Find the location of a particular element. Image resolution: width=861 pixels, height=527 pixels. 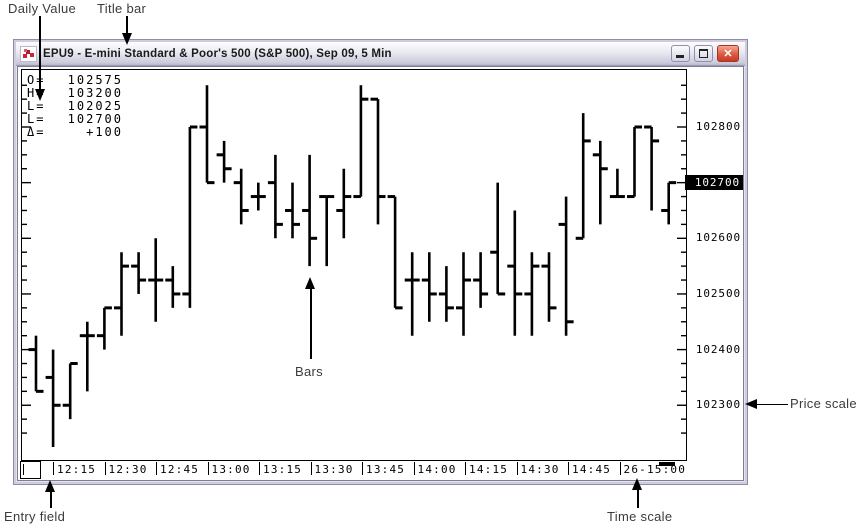

entry-field-arrow-line is located at coordinates (51, 500).